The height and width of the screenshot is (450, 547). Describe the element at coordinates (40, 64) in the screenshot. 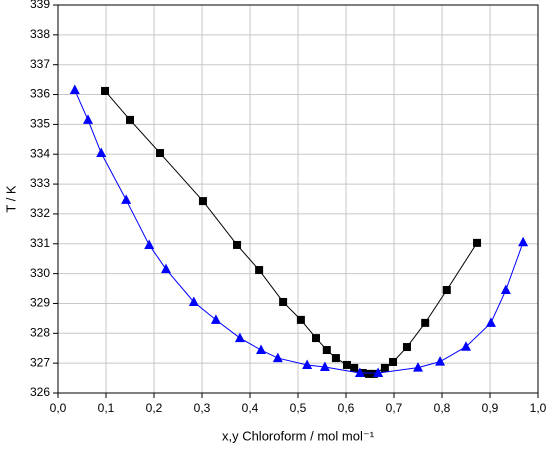

I see `y-tick-label: 337` at that location.